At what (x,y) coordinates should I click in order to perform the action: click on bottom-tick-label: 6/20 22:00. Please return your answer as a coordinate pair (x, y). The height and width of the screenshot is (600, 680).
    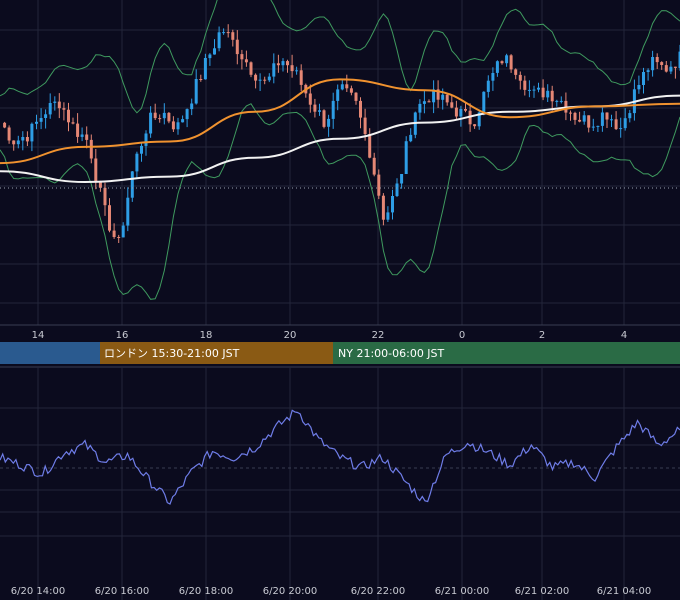
    Looking at the image, I should click on (378, 591).